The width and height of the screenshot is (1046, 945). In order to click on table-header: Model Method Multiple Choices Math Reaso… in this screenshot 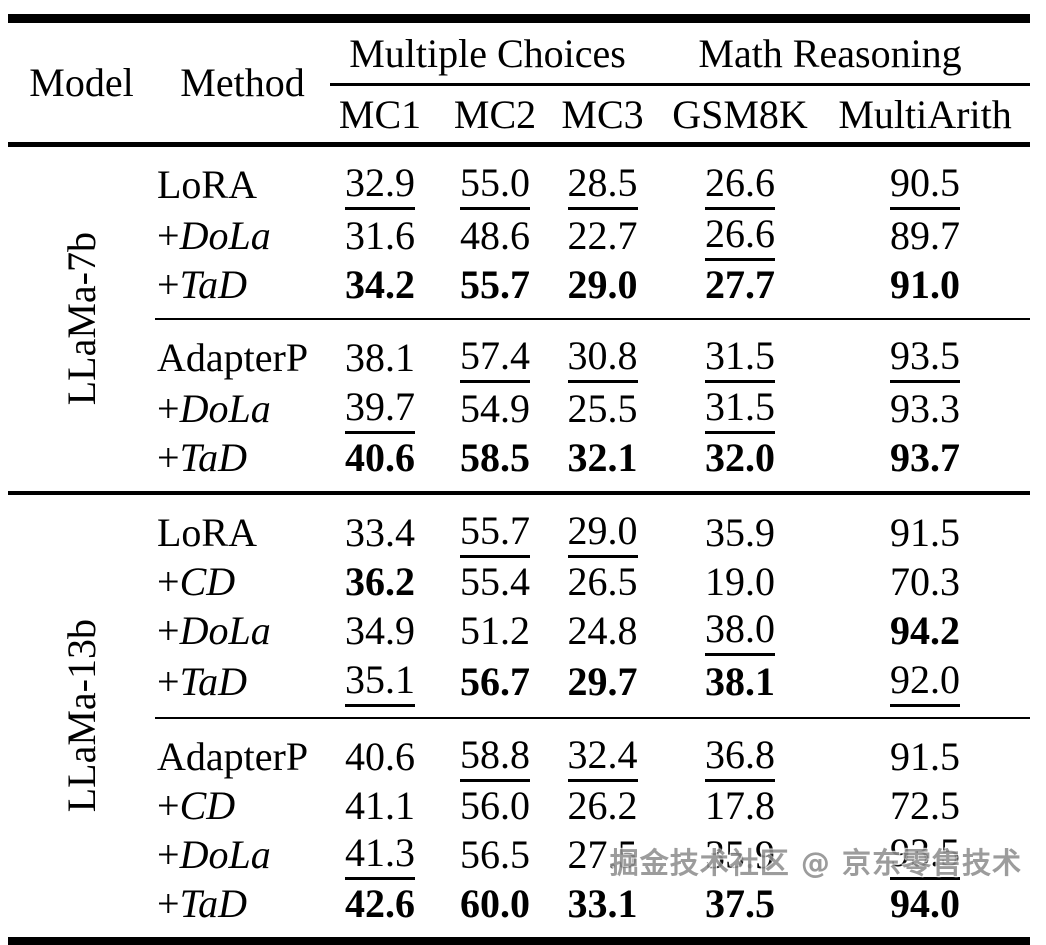, I will do `click(519, 80)`.